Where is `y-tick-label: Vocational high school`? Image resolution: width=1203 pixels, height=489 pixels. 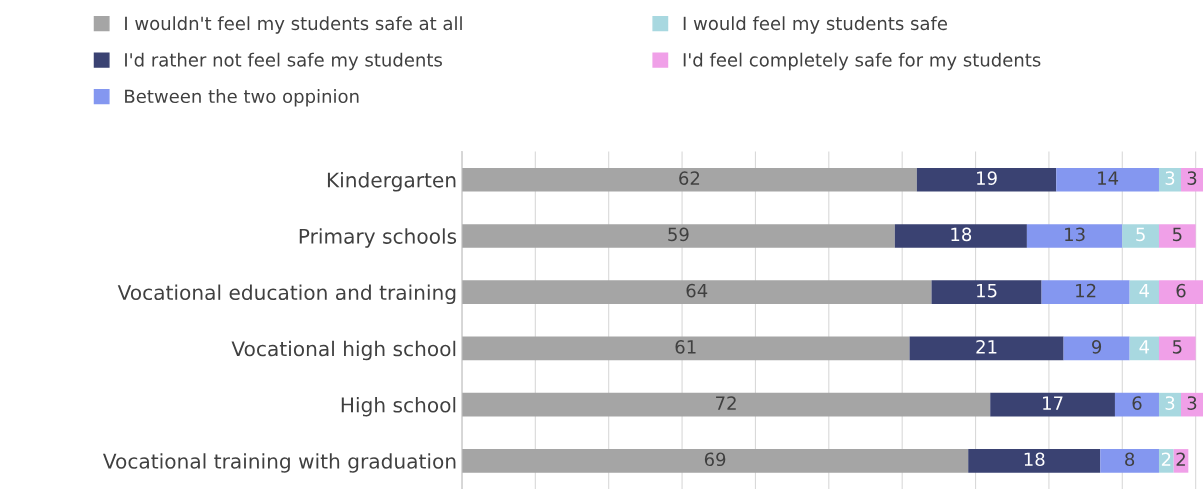
y-tick-label: Vocational high school is located at coordinates (343, 350).